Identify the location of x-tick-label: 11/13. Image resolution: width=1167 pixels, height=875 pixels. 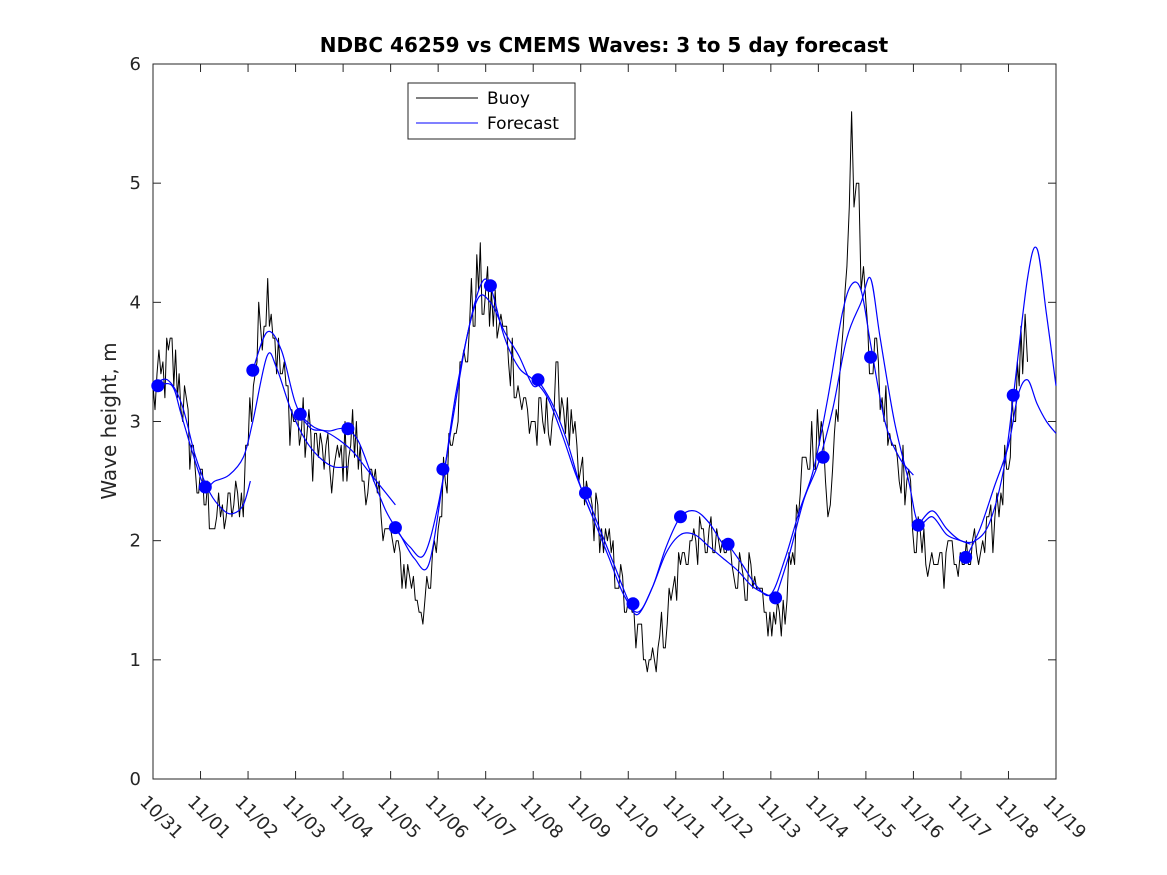
(779, 818).